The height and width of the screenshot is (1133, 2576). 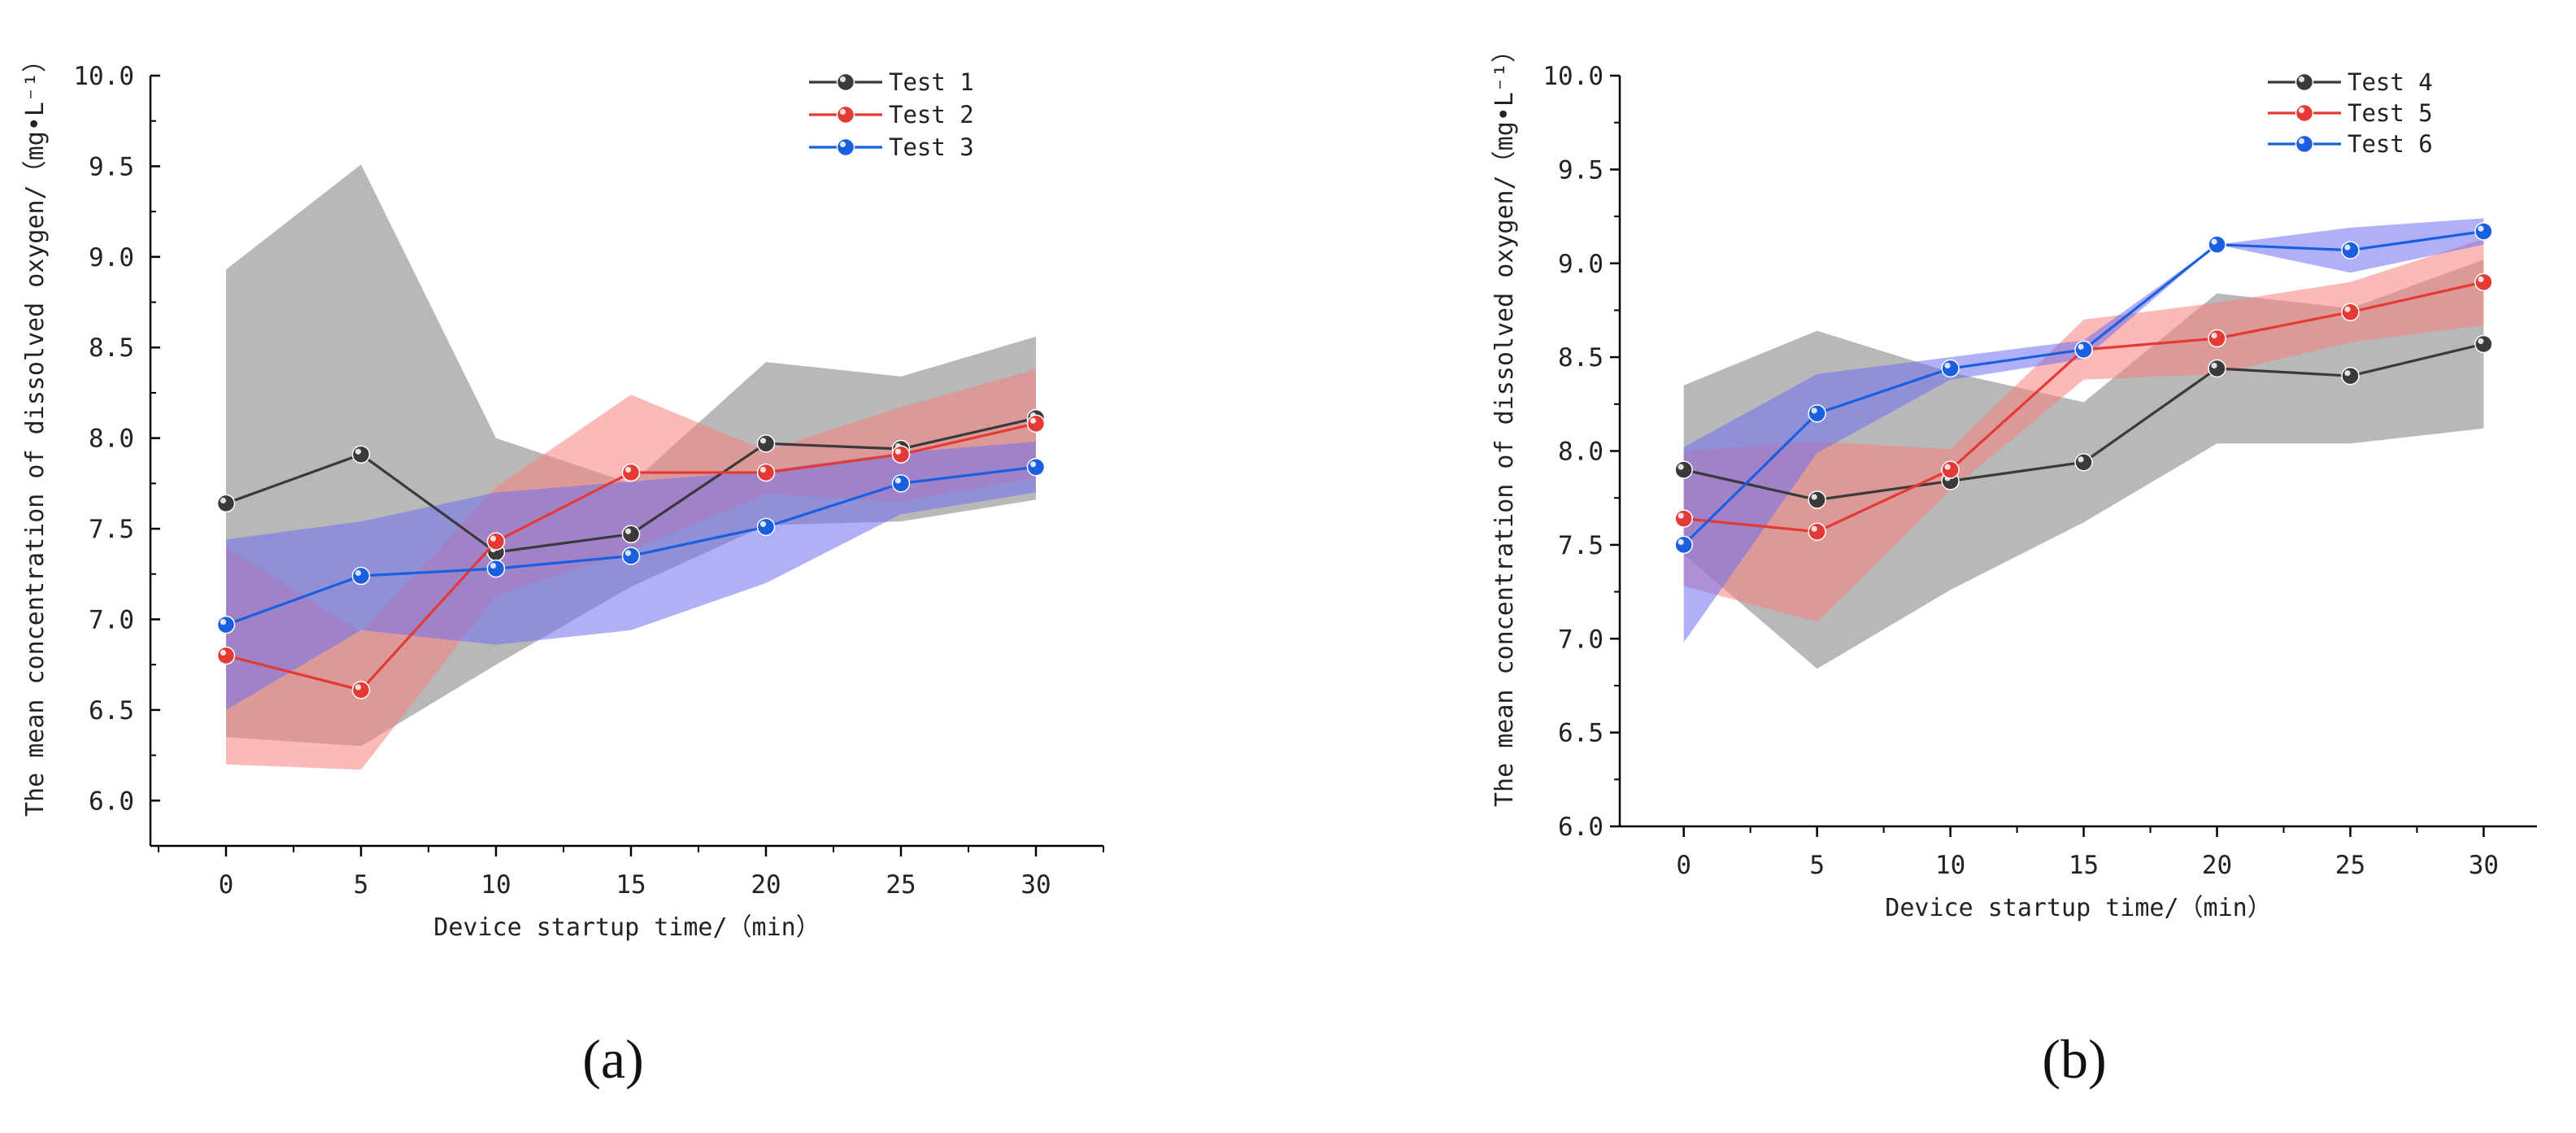 I want to click on x-tick-label: 0, so click(x=1684, y=865).